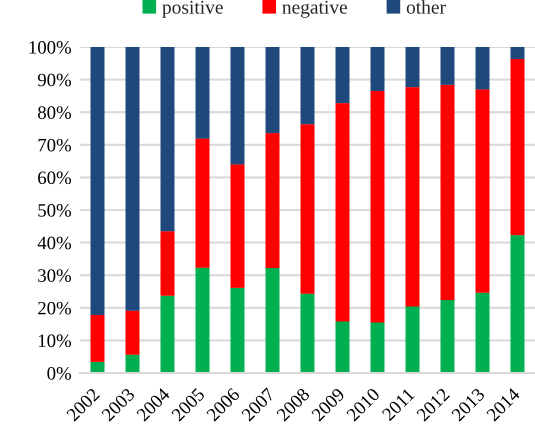  What do you see at coordinates (55, 243) in the screenshot?
I see `y-tick-label: 40%` at bounding box center [55, 243].